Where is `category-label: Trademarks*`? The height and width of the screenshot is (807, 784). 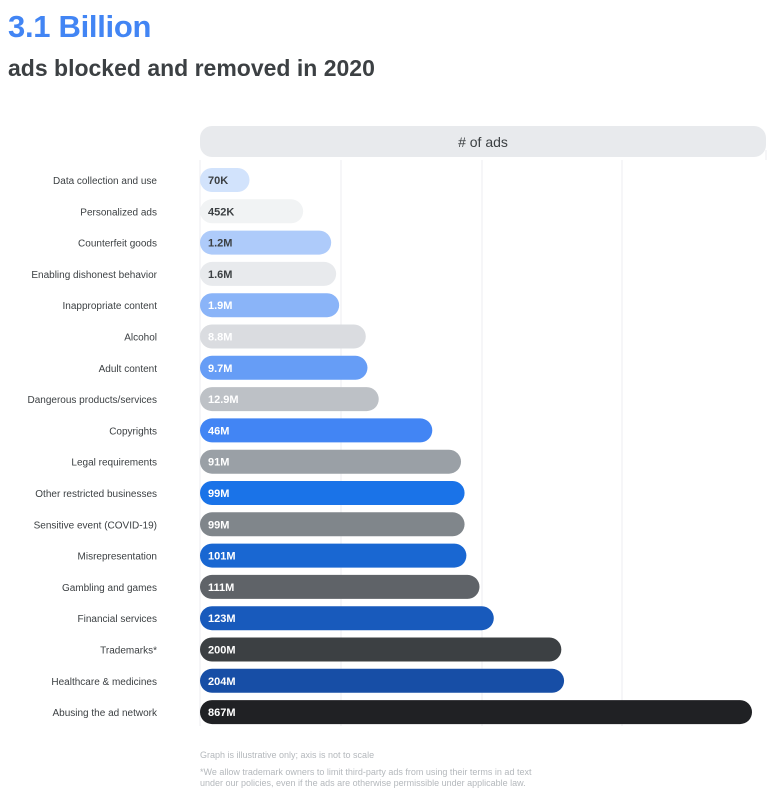
category-label: Trademarks* is located at coordinates (128, 651).